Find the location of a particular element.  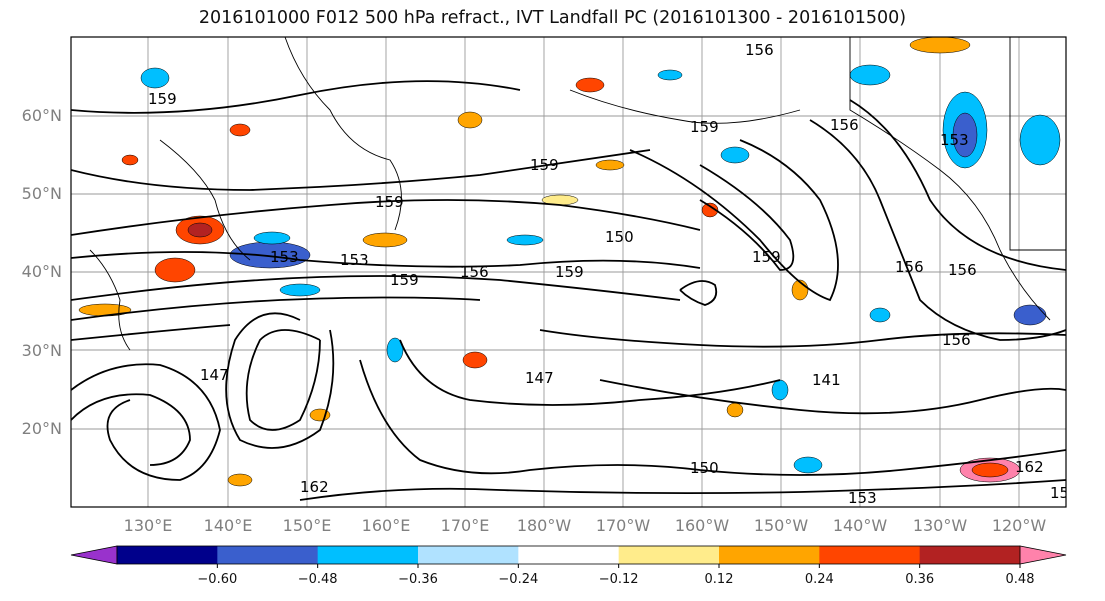

lat-label: 50°N is located at coordinates (42, 193).